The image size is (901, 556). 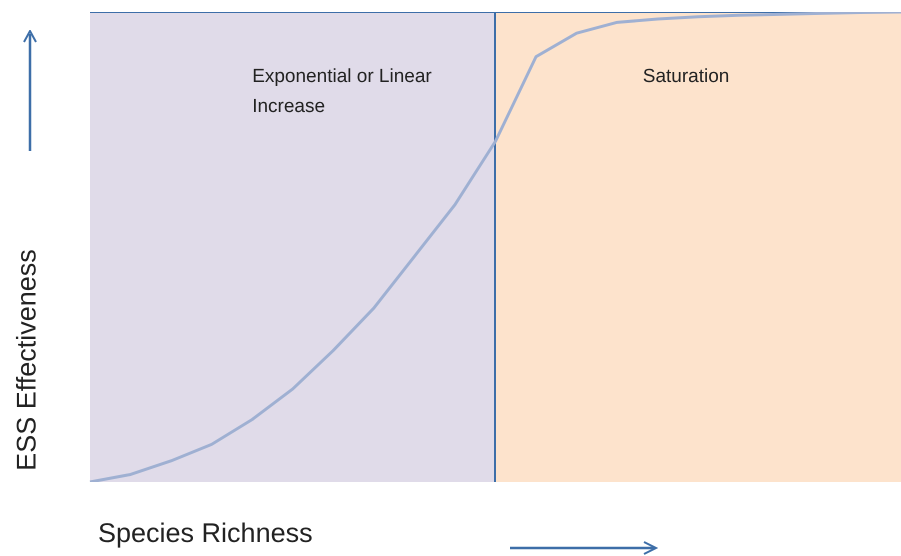 I want to click on y-axis-title: ESS Effectiveness, so click(x=27, y=360).